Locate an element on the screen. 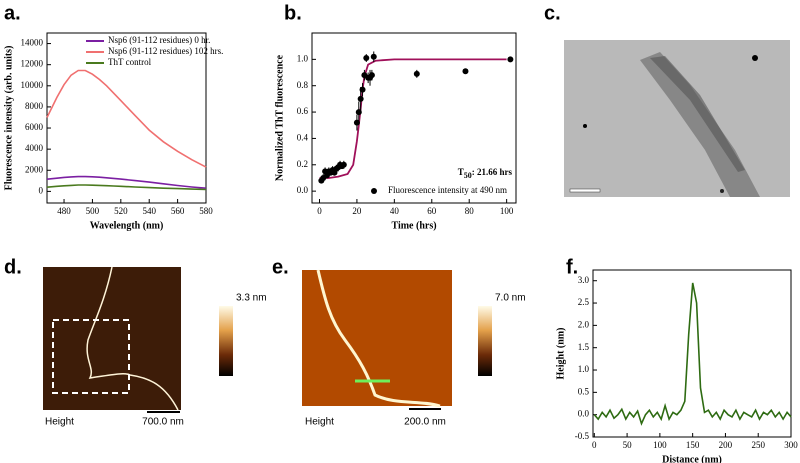 The width and height of the screenshot is (800, 463). scale-bar-label: 700.0 nm is located at coordinates (163, 422).